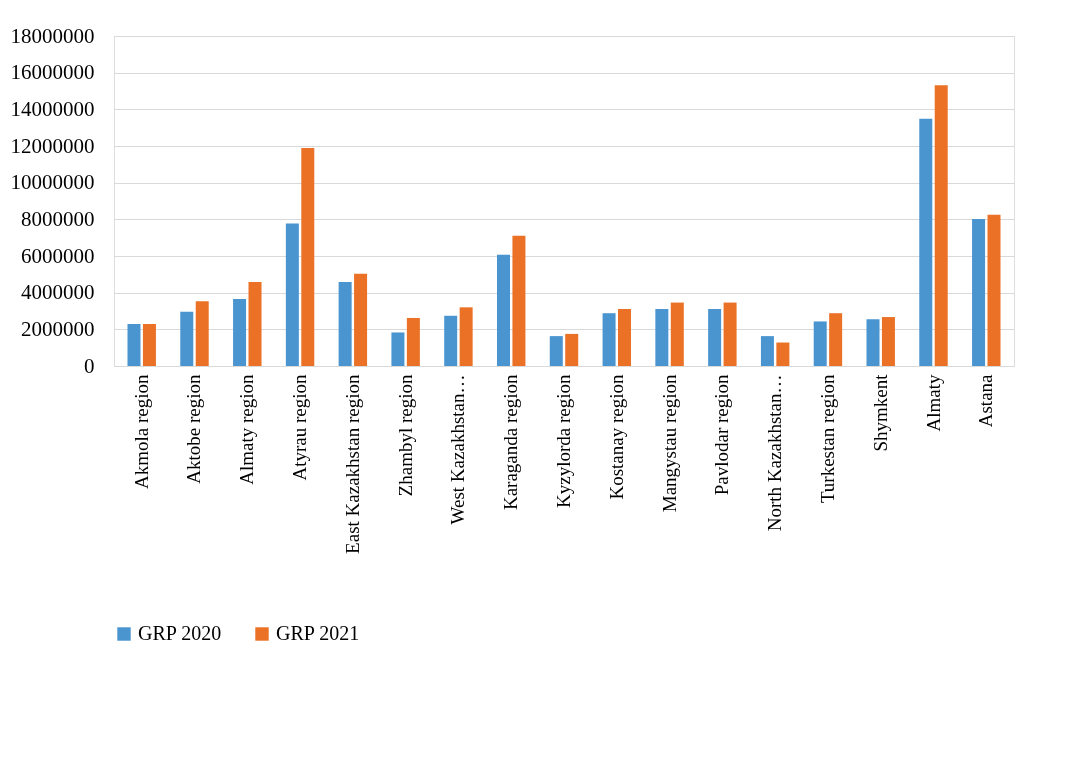 The image size is (1075, 783). Describe the element at coordinates (722, 435) in the screenshot. I see `x-tick-label: Pavlodar region` at that location.